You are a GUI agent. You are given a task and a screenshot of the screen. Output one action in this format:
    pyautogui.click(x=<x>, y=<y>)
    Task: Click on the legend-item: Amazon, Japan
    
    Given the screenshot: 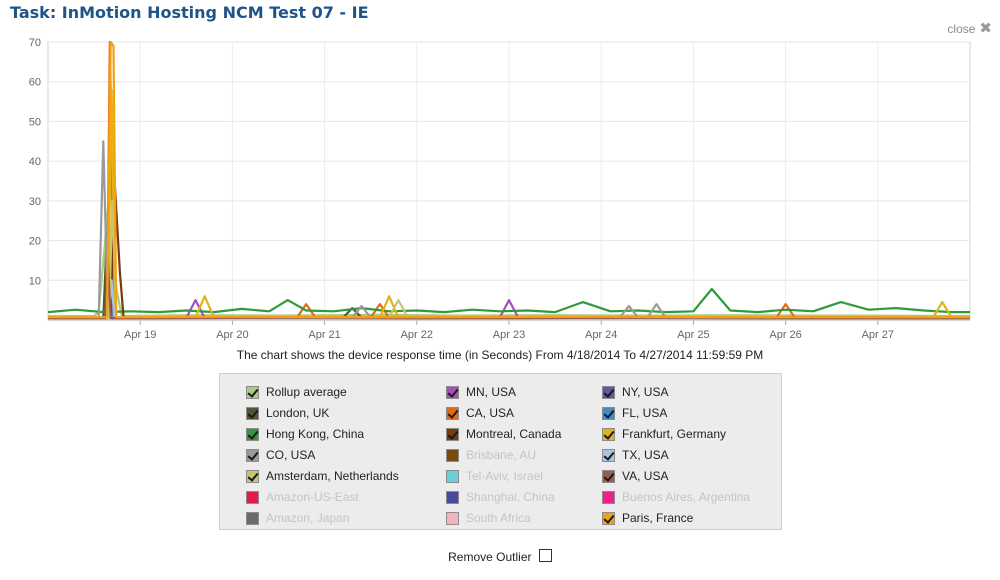 What is the action you would take?
    pyautogui.click(x=297, y=518)
    